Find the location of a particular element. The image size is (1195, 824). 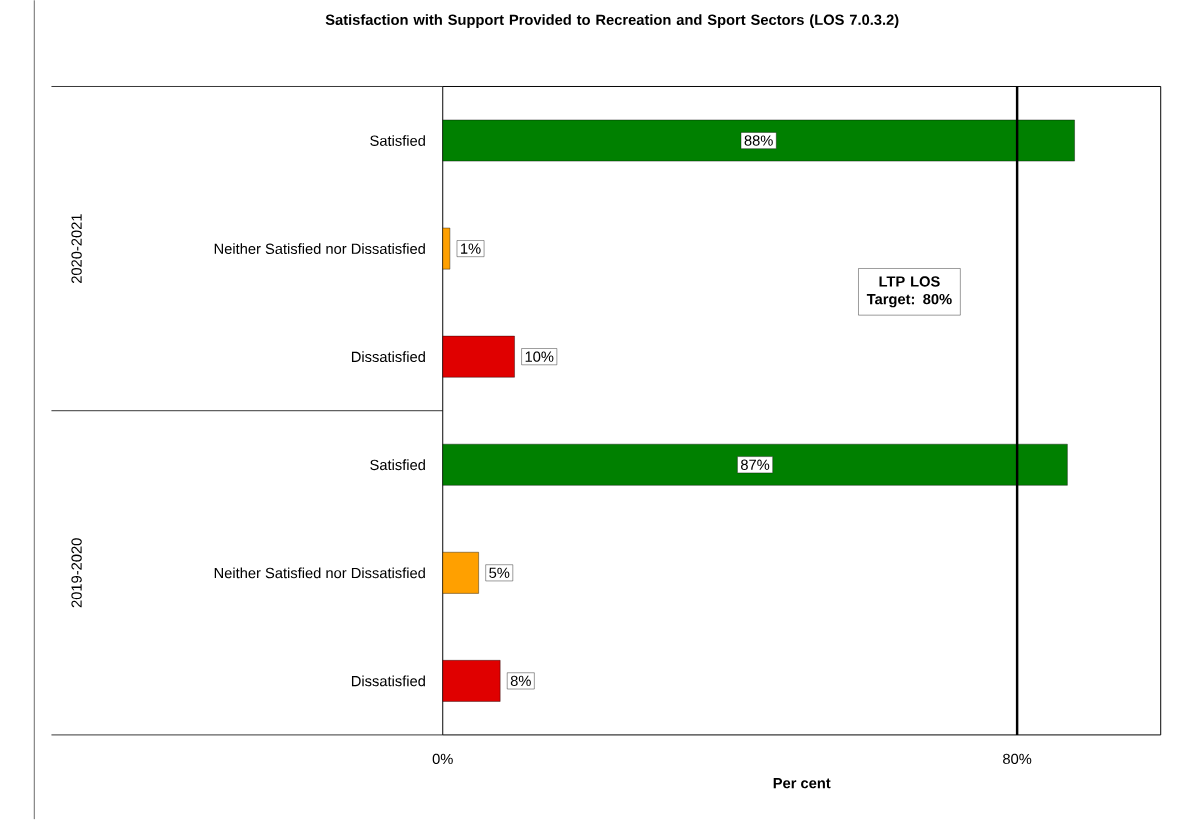

text: 2019-2020 is located at coordinates (76, 573).